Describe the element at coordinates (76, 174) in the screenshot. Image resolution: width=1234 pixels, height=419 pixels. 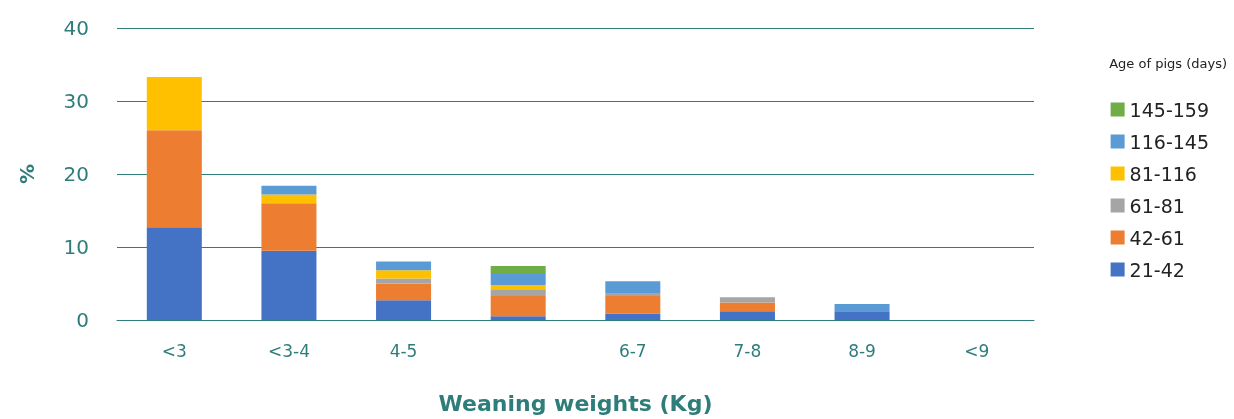
I see `y-tick-label: 20` at that location.